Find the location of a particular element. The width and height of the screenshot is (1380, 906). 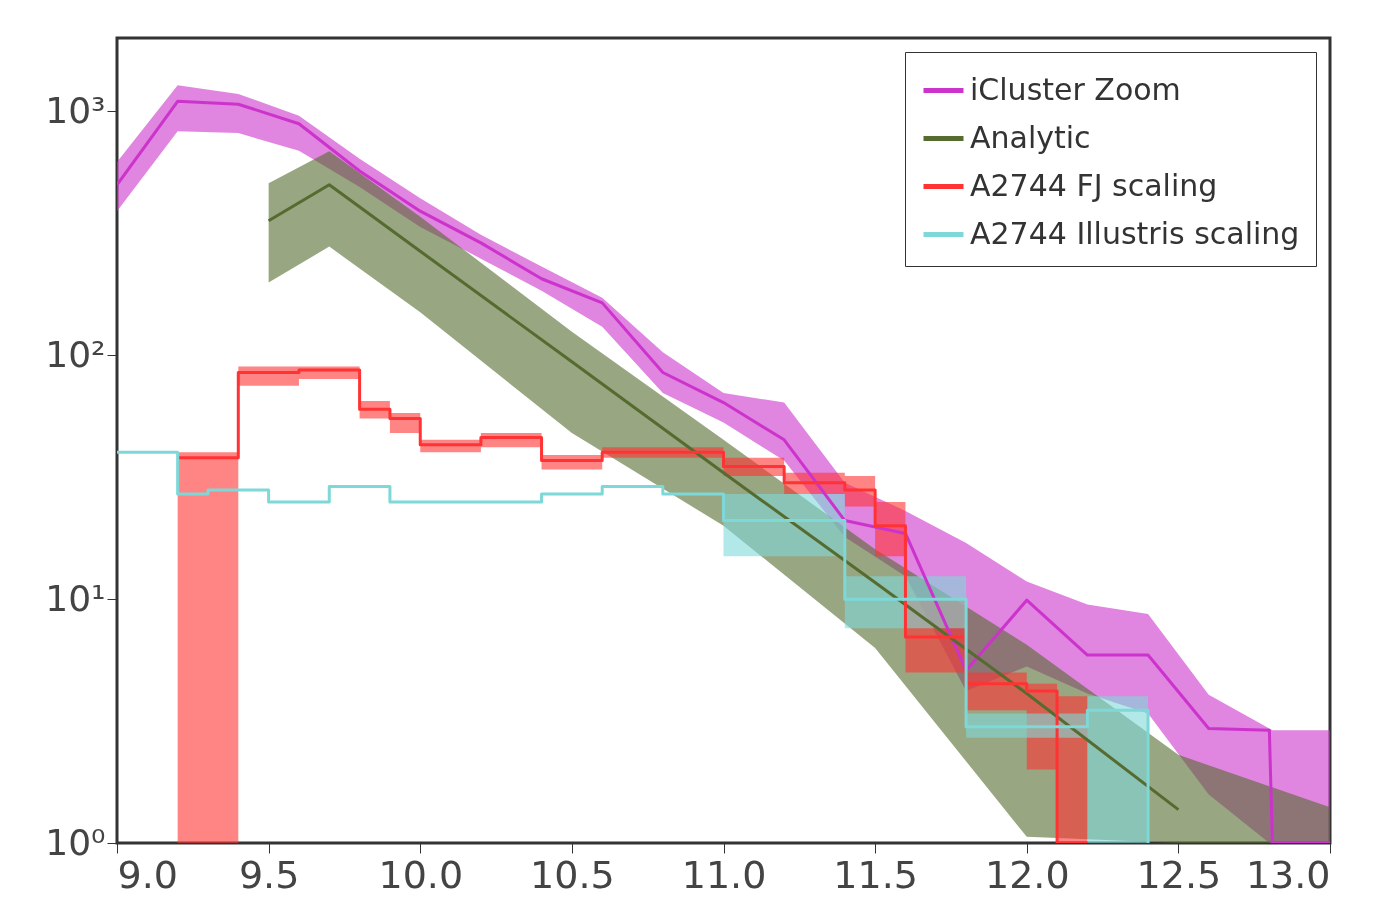

x-tick-label: 11.5 is located at coordinates (875, 874).